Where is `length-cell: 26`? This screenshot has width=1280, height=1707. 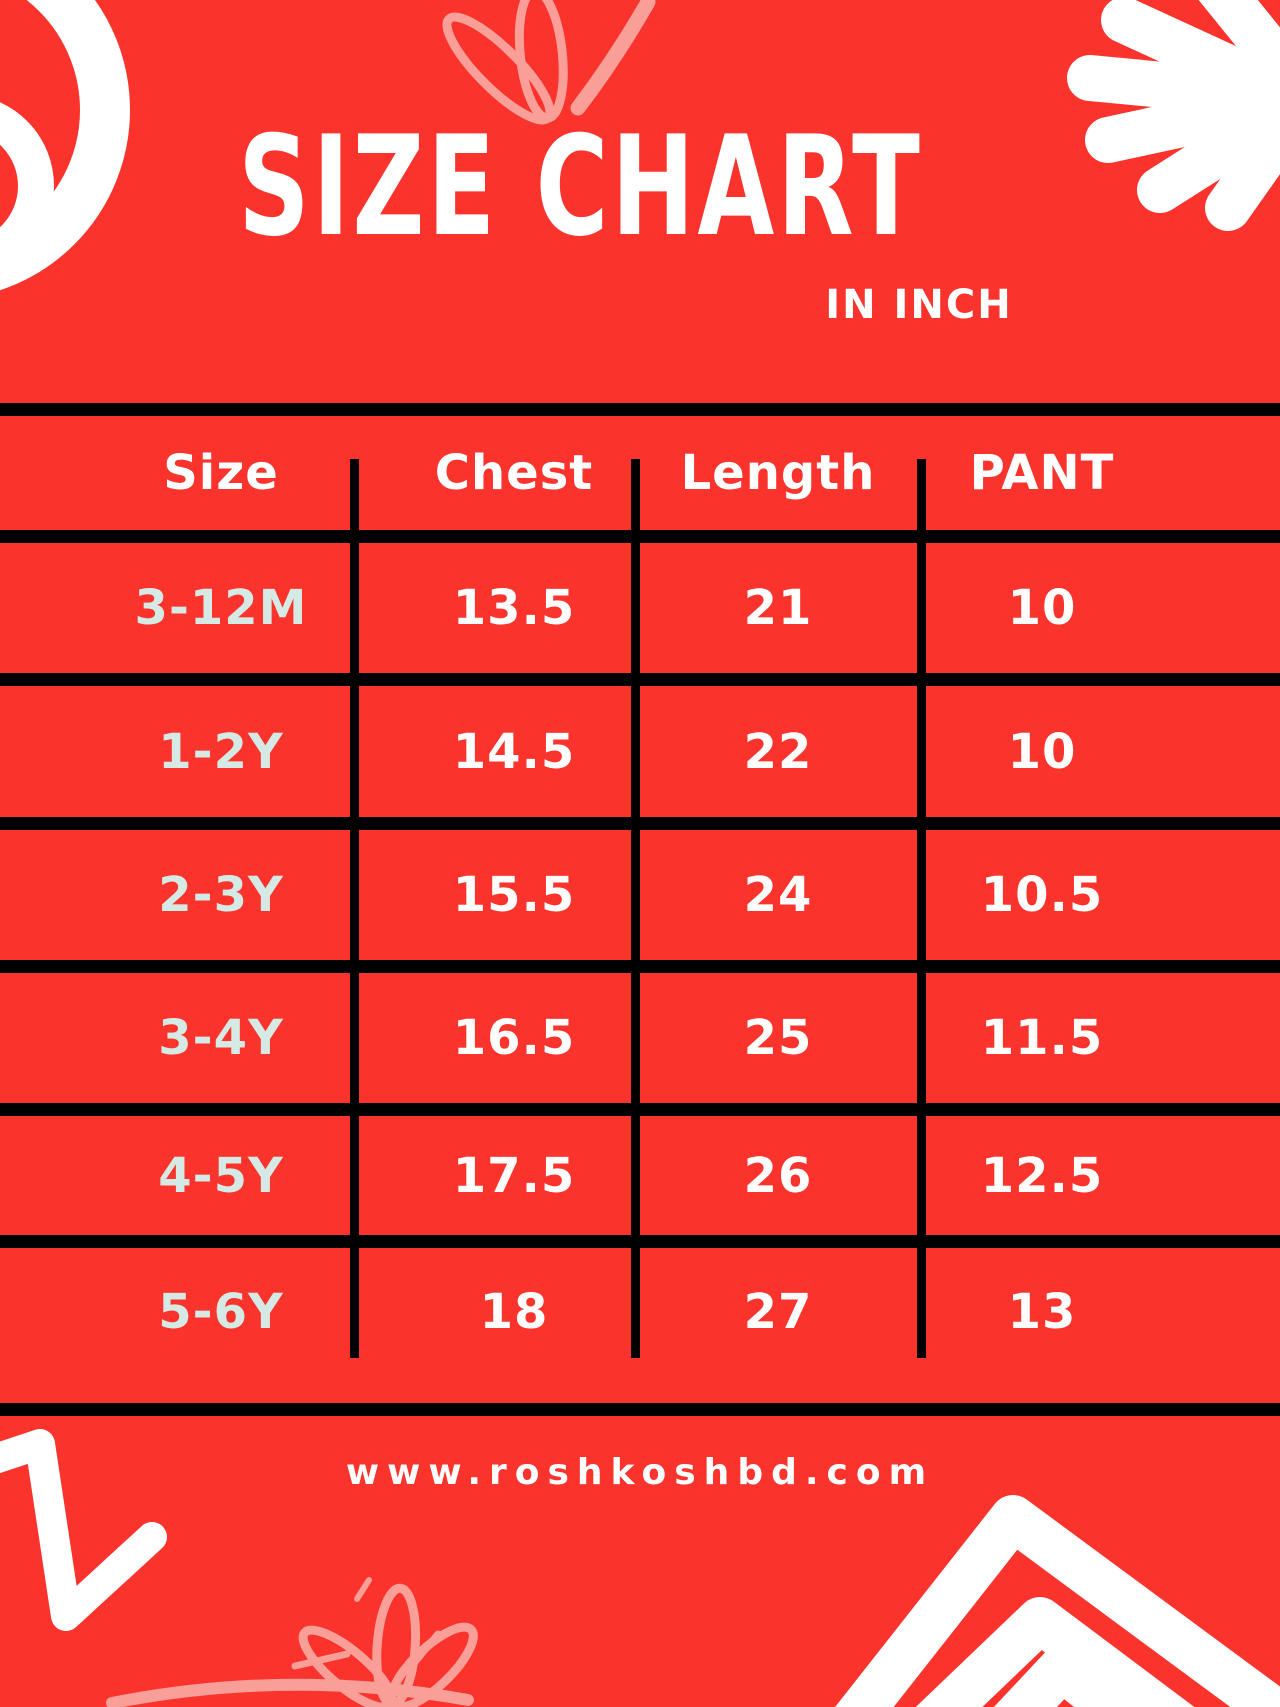
length-cell: 26 is located at coordinates (778, 1175).